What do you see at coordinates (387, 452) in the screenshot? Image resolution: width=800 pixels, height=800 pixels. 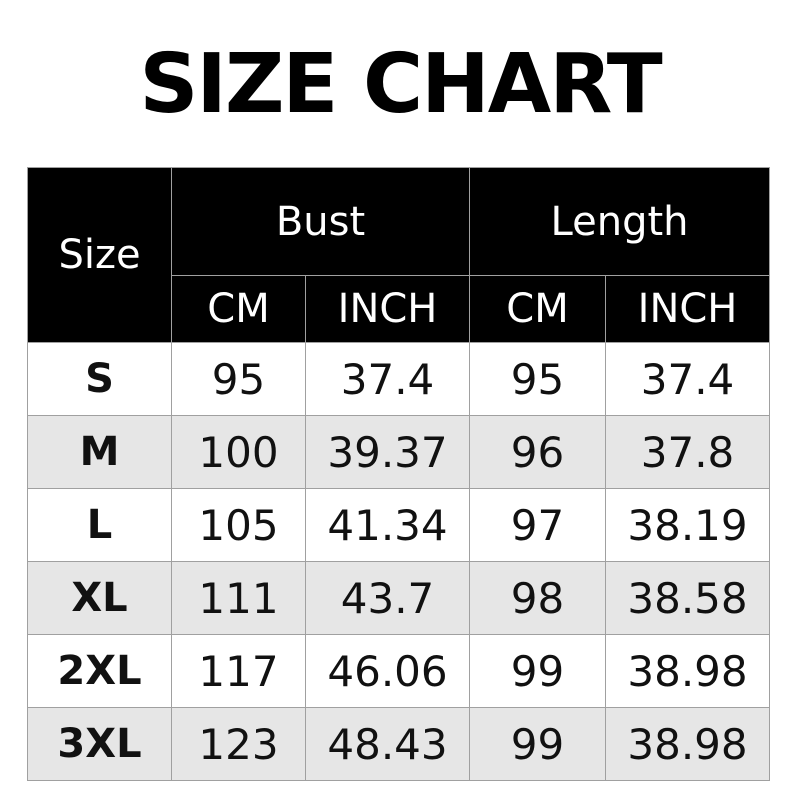 I see `cell-bust-inch: 39.37` at bounding box center [387, 452].